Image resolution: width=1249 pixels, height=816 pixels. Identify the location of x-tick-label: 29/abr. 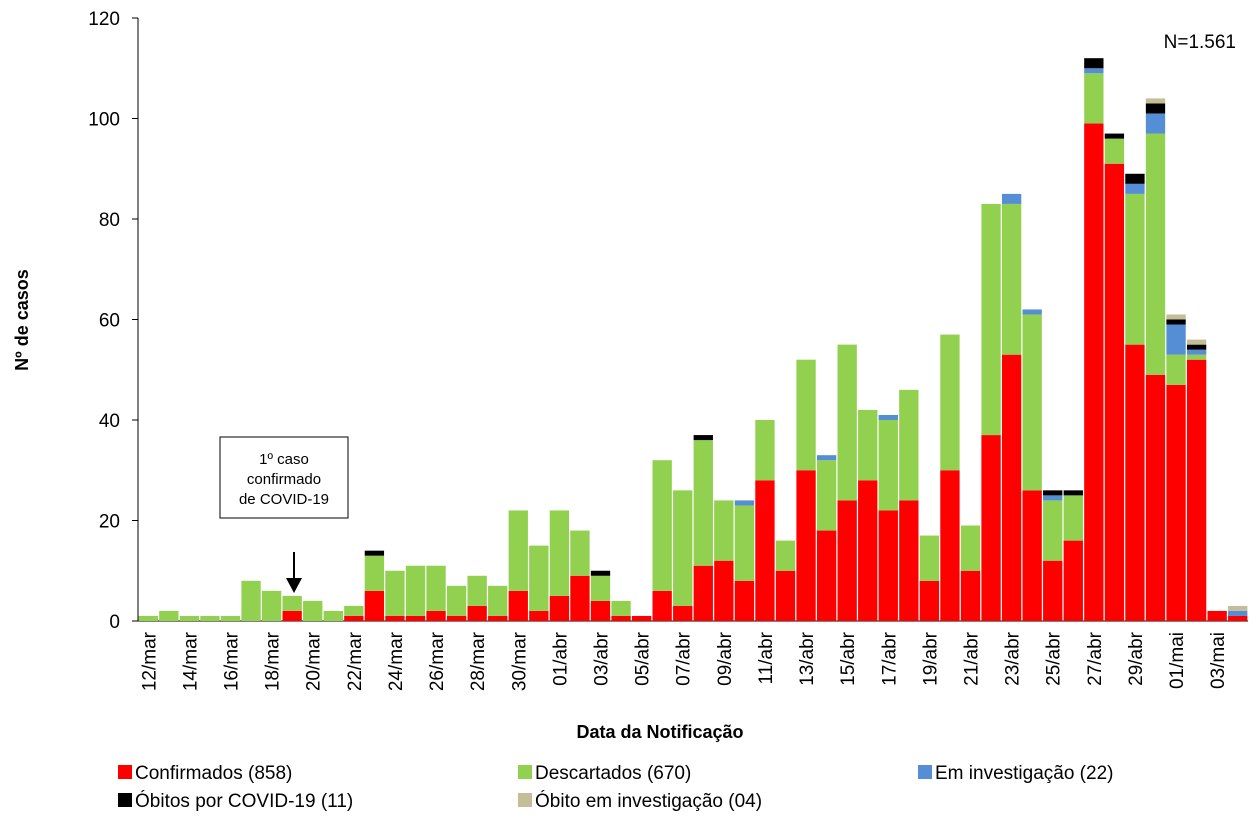
(1136, 658).